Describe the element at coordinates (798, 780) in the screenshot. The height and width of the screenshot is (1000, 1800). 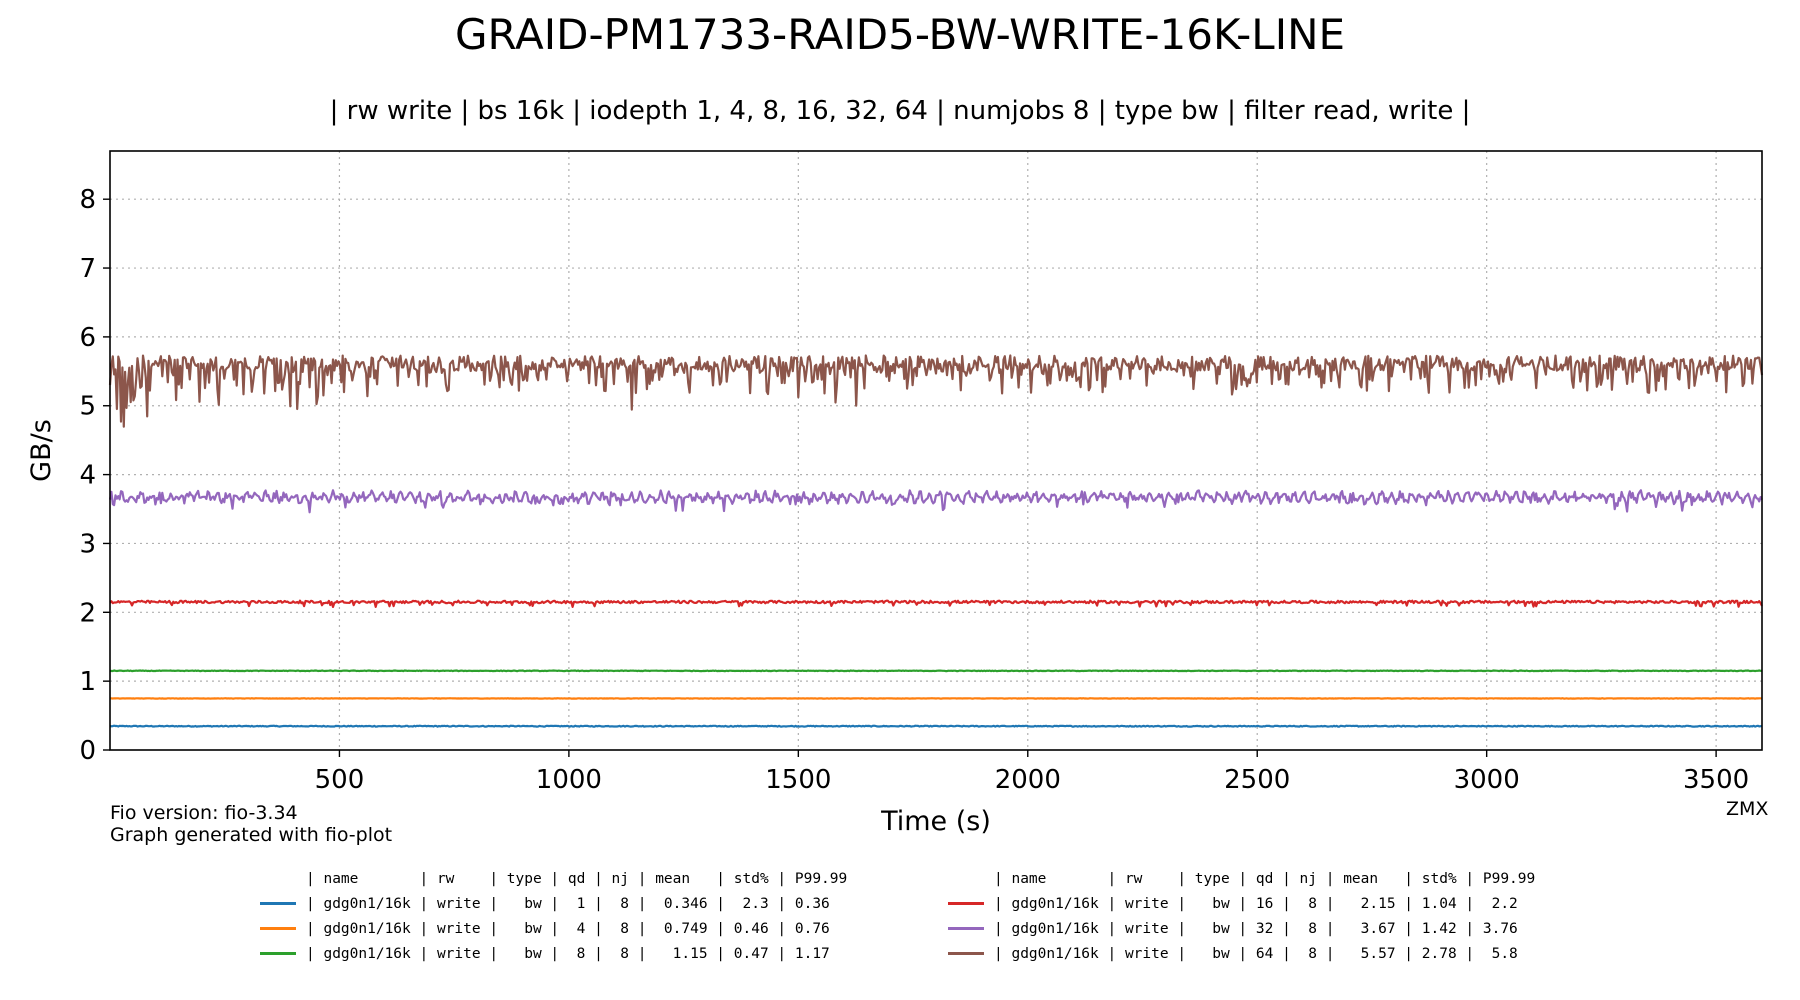
I see `x-tick-label: 1500` at that location.